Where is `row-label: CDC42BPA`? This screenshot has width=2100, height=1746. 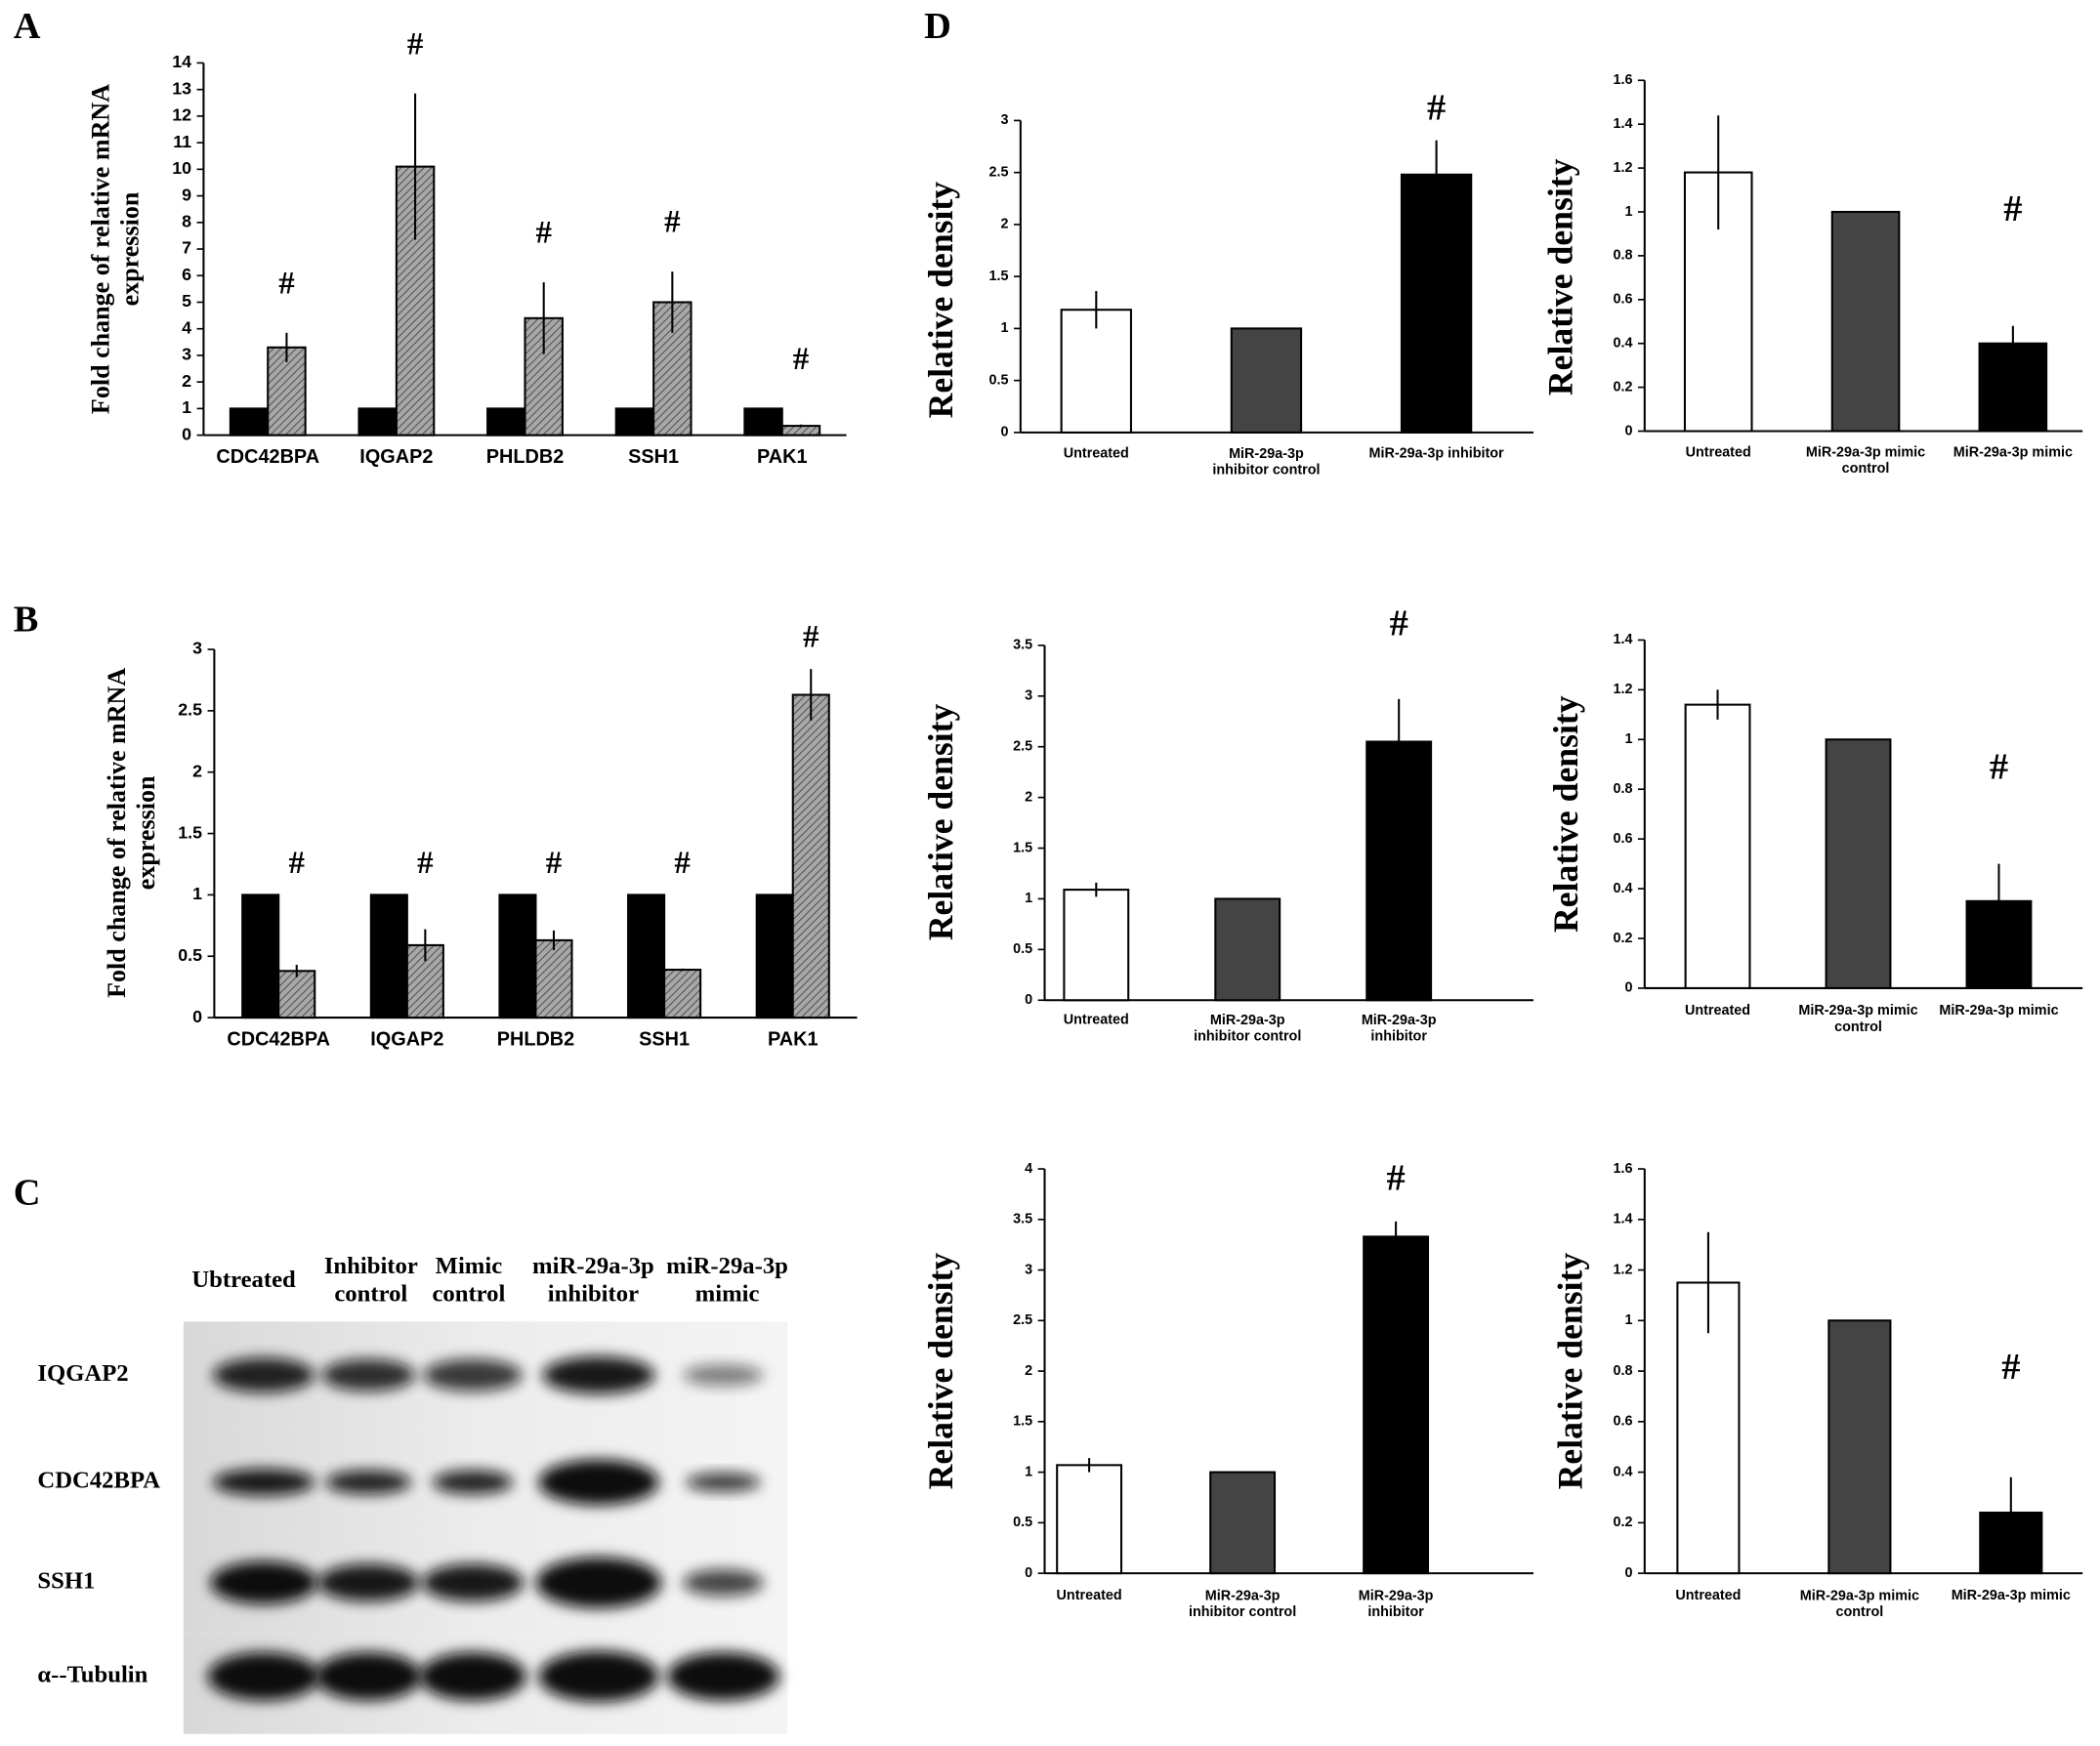
row-label: CDC42BPA is located at coordinates (98, 1481).